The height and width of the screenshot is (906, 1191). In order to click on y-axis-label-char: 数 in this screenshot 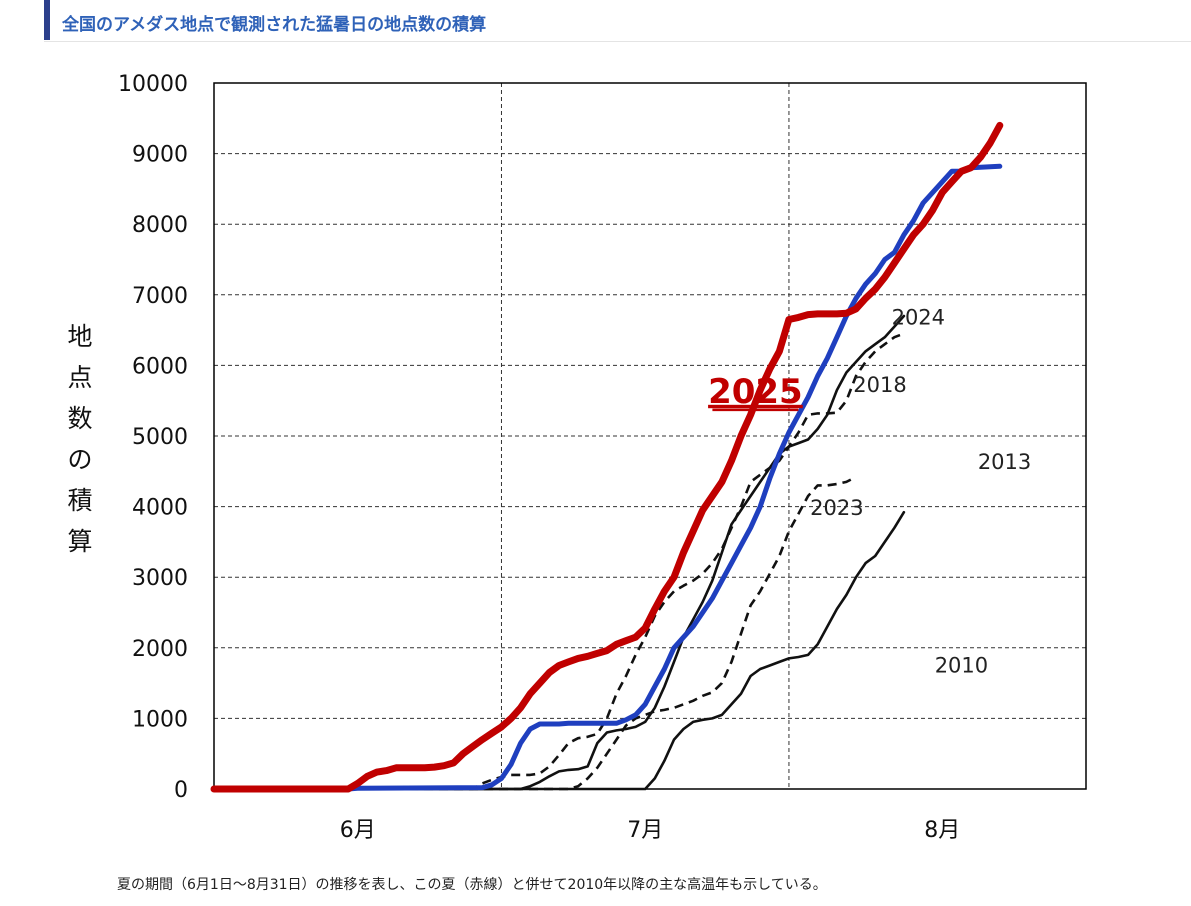, I will do `click(79, 418)`.